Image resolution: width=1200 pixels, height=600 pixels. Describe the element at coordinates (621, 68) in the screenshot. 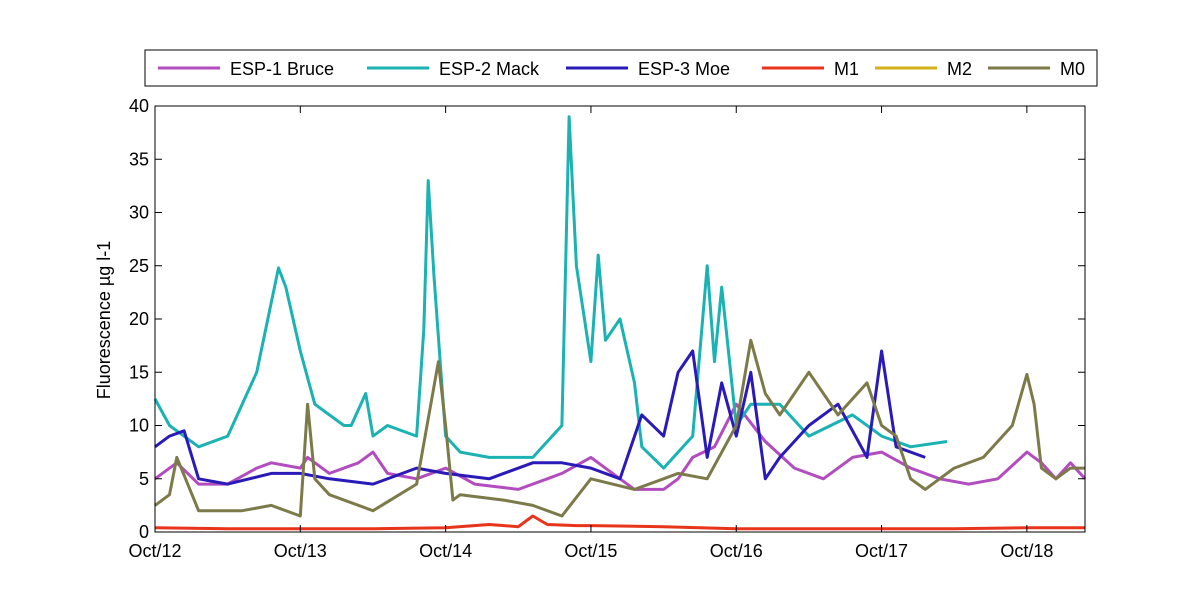

I see `legend: ESP-1 Bruce ESP-2 Mack ESP-3 Moe M1 M2 M0` at that location.